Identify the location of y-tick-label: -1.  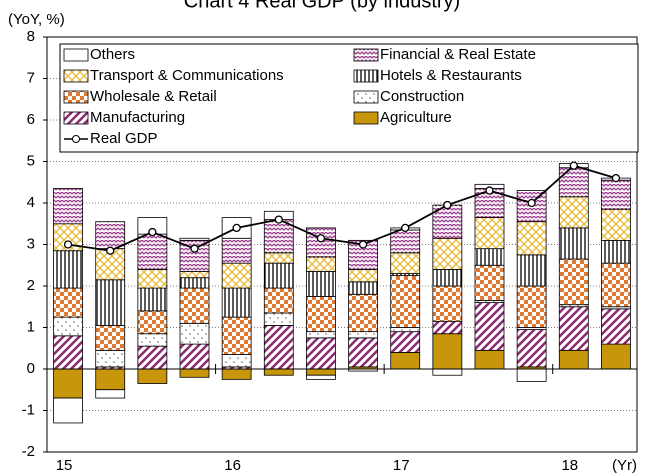
(28, 409).